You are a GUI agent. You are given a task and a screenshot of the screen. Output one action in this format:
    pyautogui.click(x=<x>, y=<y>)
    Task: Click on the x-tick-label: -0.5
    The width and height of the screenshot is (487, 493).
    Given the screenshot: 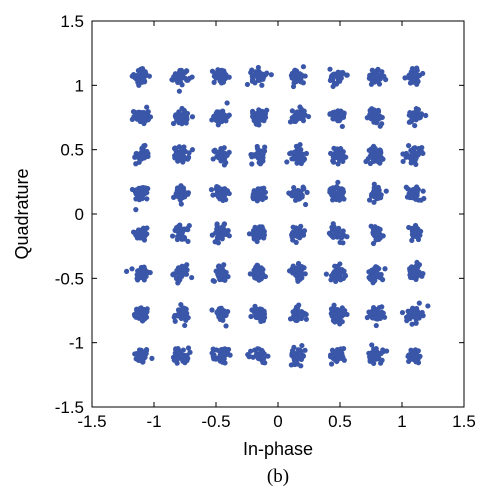 What is the action you would take?
    pyautogui.click(x=215, y=421)
    